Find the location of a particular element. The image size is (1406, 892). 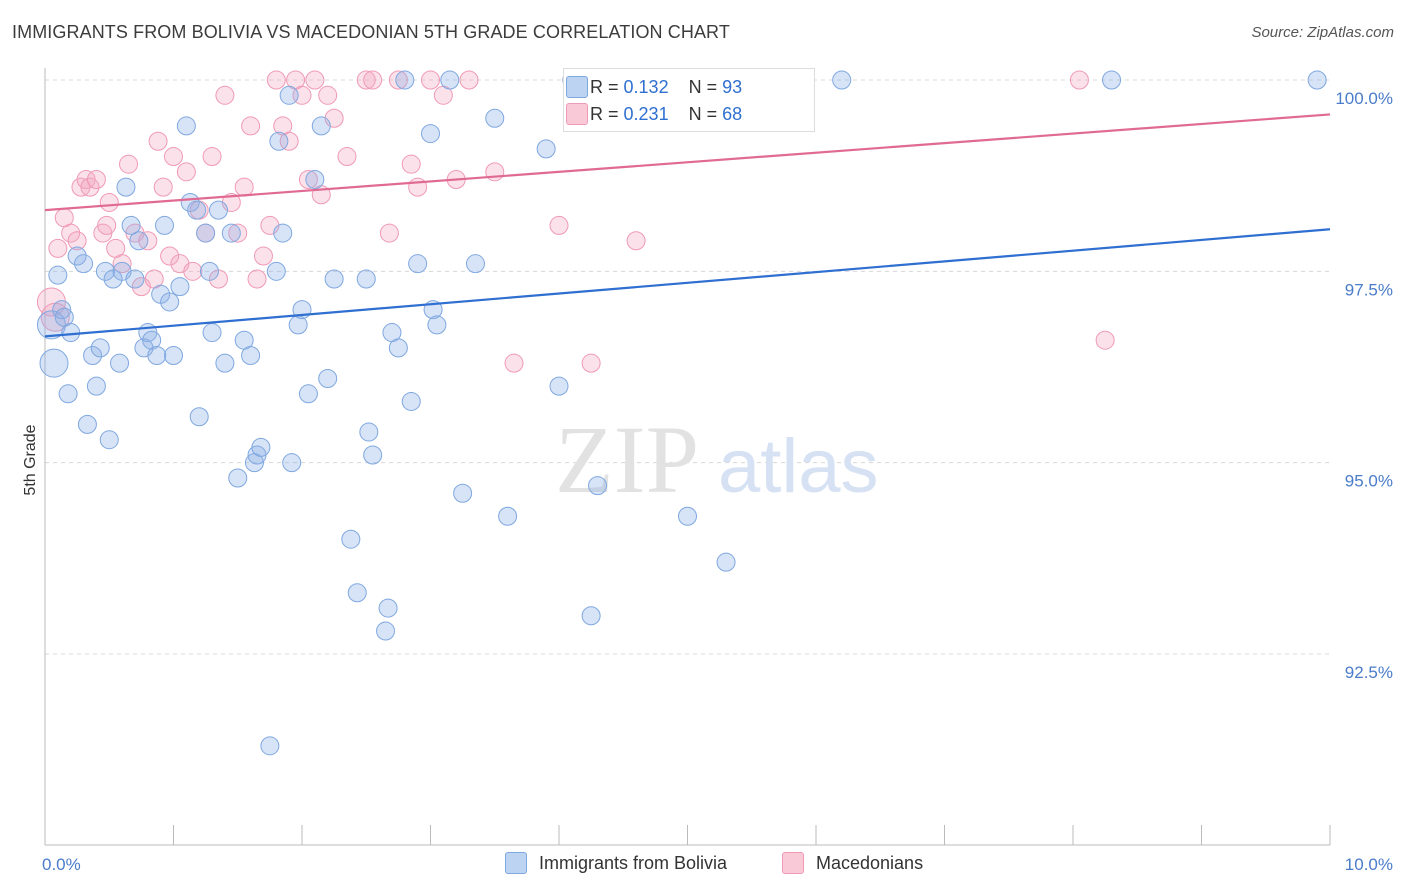

legend-row-bolivia: R = 0.132 N = 93 is located at coordinates (654, 87).